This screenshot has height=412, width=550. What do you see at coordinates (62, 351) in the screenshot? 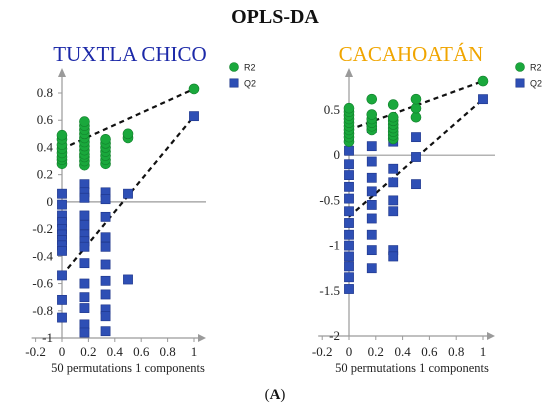
I see `x-tick-label: 0` at bounding box center [62, 351].